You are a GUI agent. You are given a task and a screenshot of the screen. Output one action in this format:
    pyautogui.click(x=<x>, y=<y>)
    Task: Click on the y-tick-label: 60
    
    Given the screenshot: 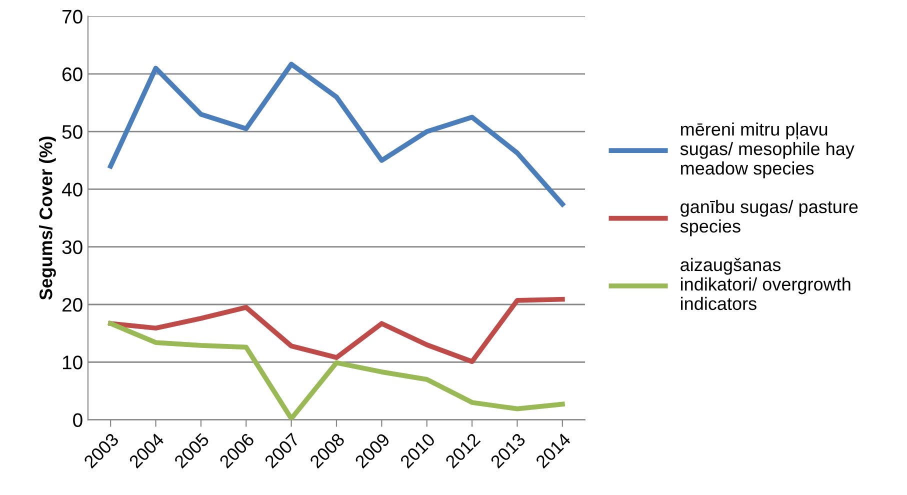 What is the action you would take?
    pyautogui.click(x=72, y=74)
    